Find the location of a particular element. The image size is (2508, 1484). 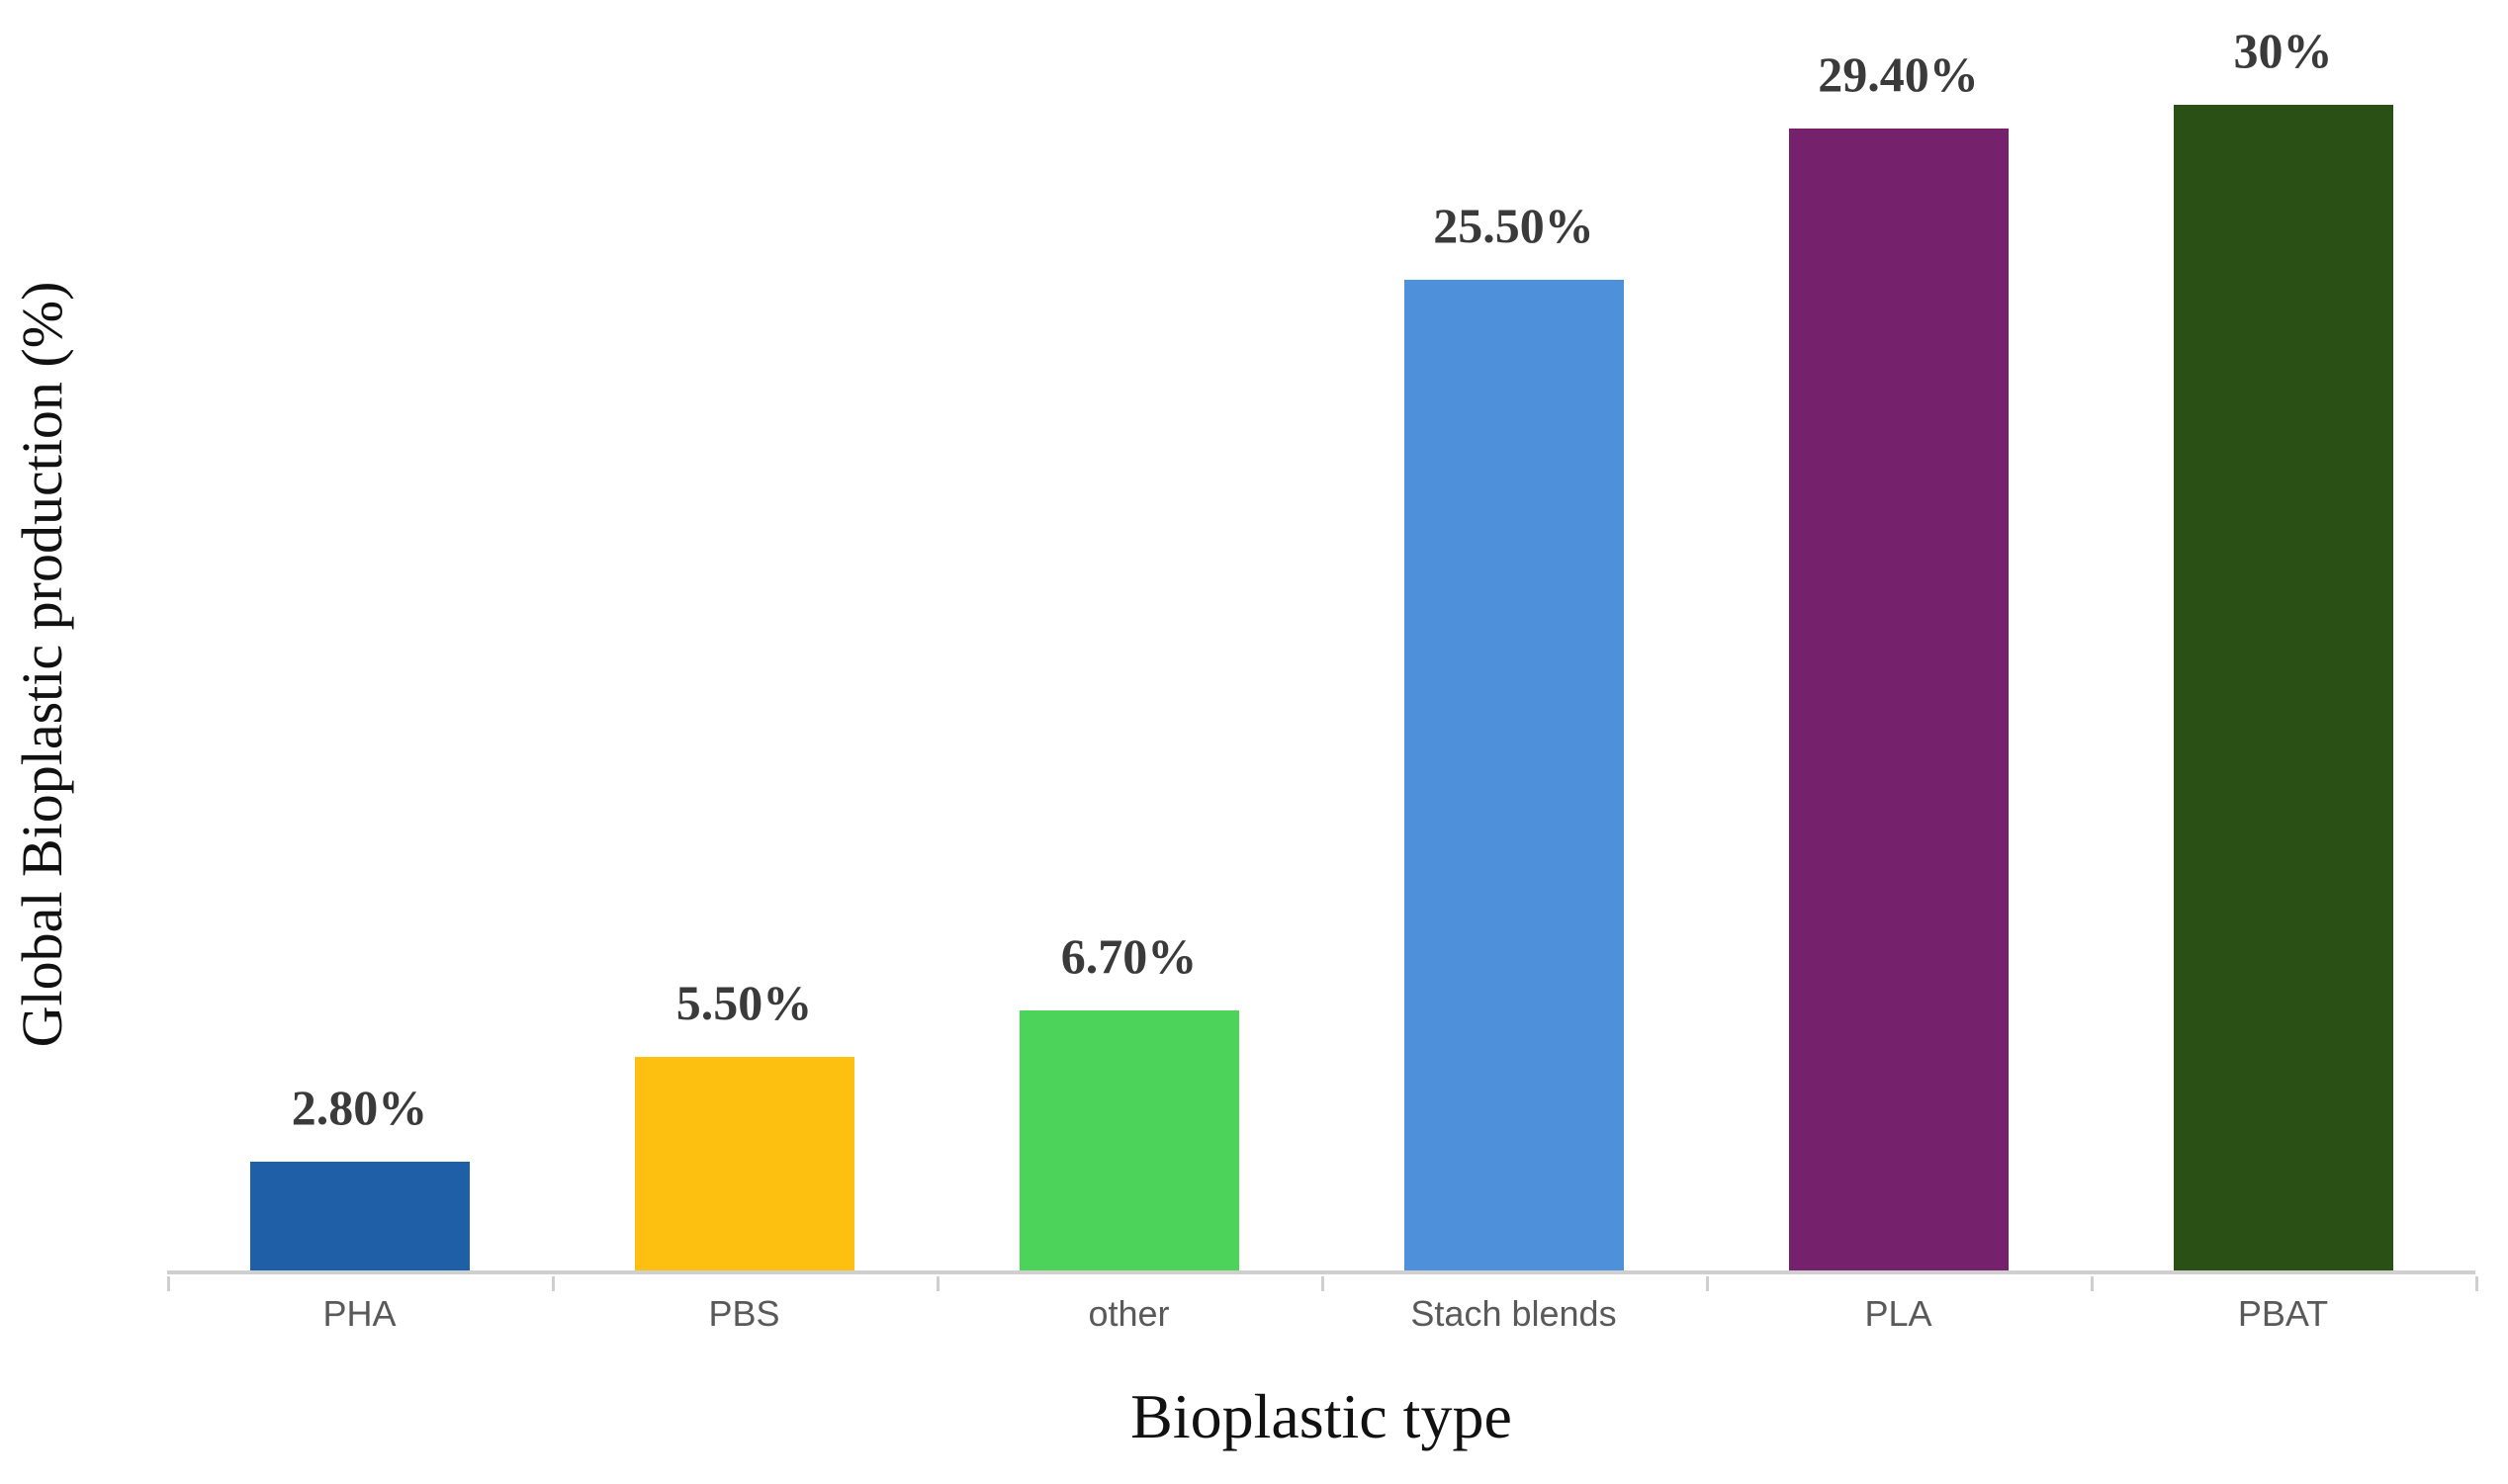

bar-cell: 29.40% is located at coordinates (1898, 635).